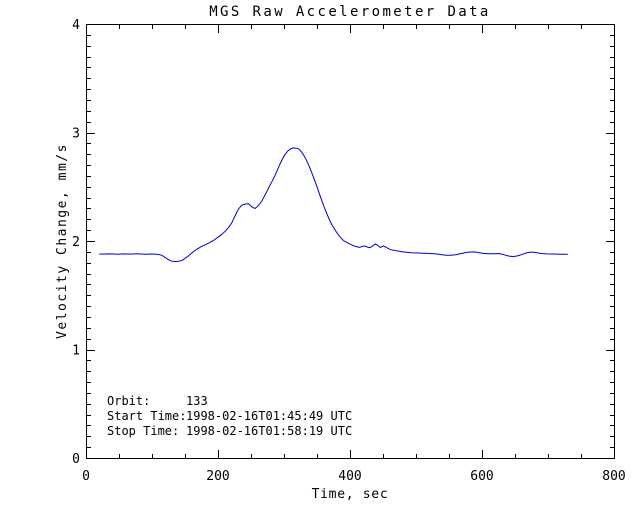 The width and height of the screenshot is (640, 512). I want to click on y-axis-label: Velocity Change, mm/s, so click(62, 241).